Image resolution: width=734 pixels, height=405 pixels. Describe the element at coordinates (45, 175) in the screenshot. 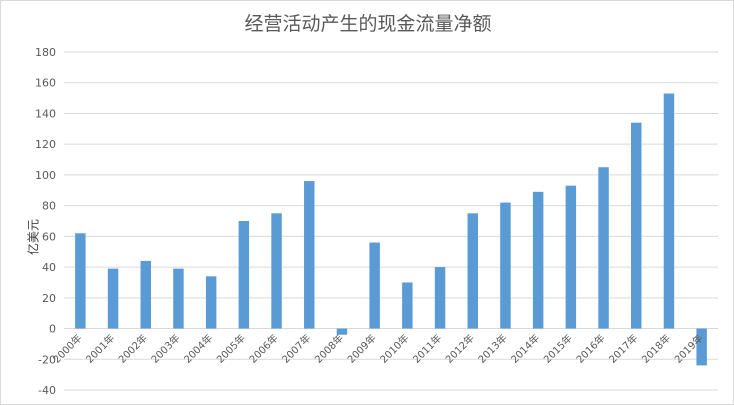

I see `y-tick-label: 100` at that location.